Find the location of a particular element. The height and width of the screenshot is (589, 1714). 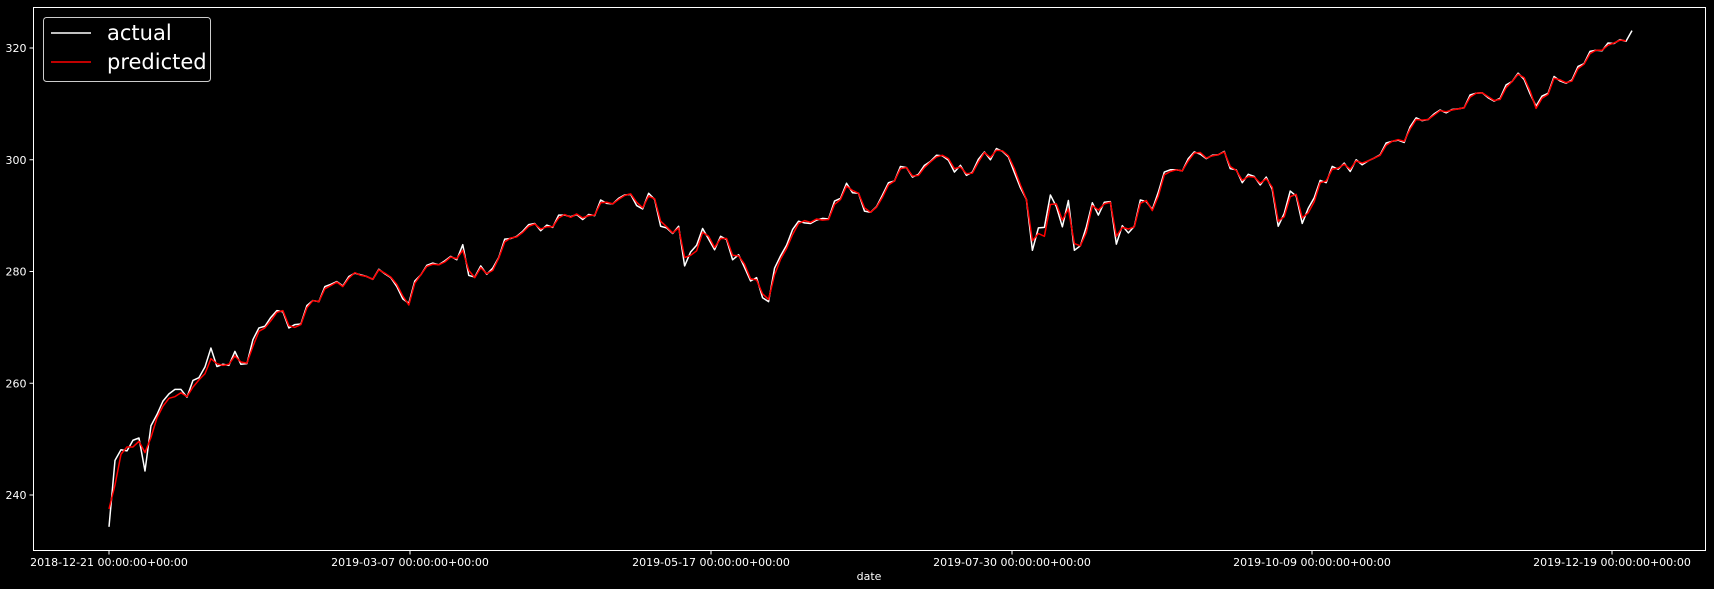

legend-label-actual: actual is located at coordinates (139, 33).